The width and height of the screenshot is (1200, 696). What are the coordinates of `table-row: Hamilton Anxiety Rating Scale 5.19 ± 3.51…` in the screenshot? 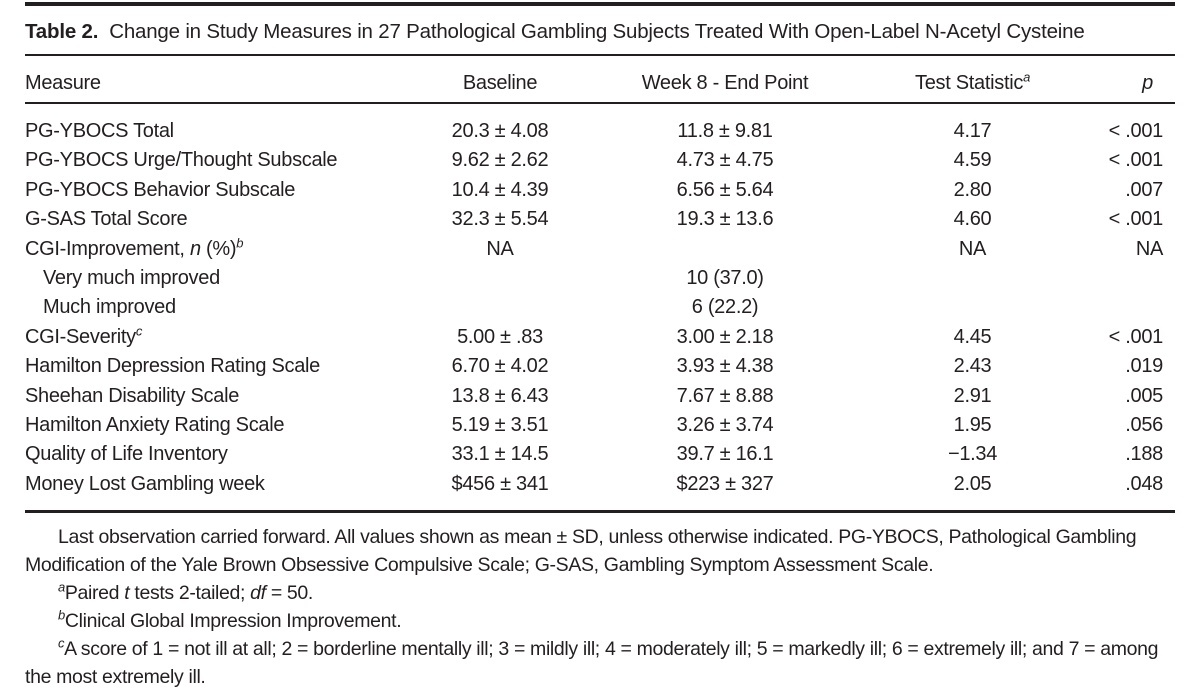 It's located at (600, 425).